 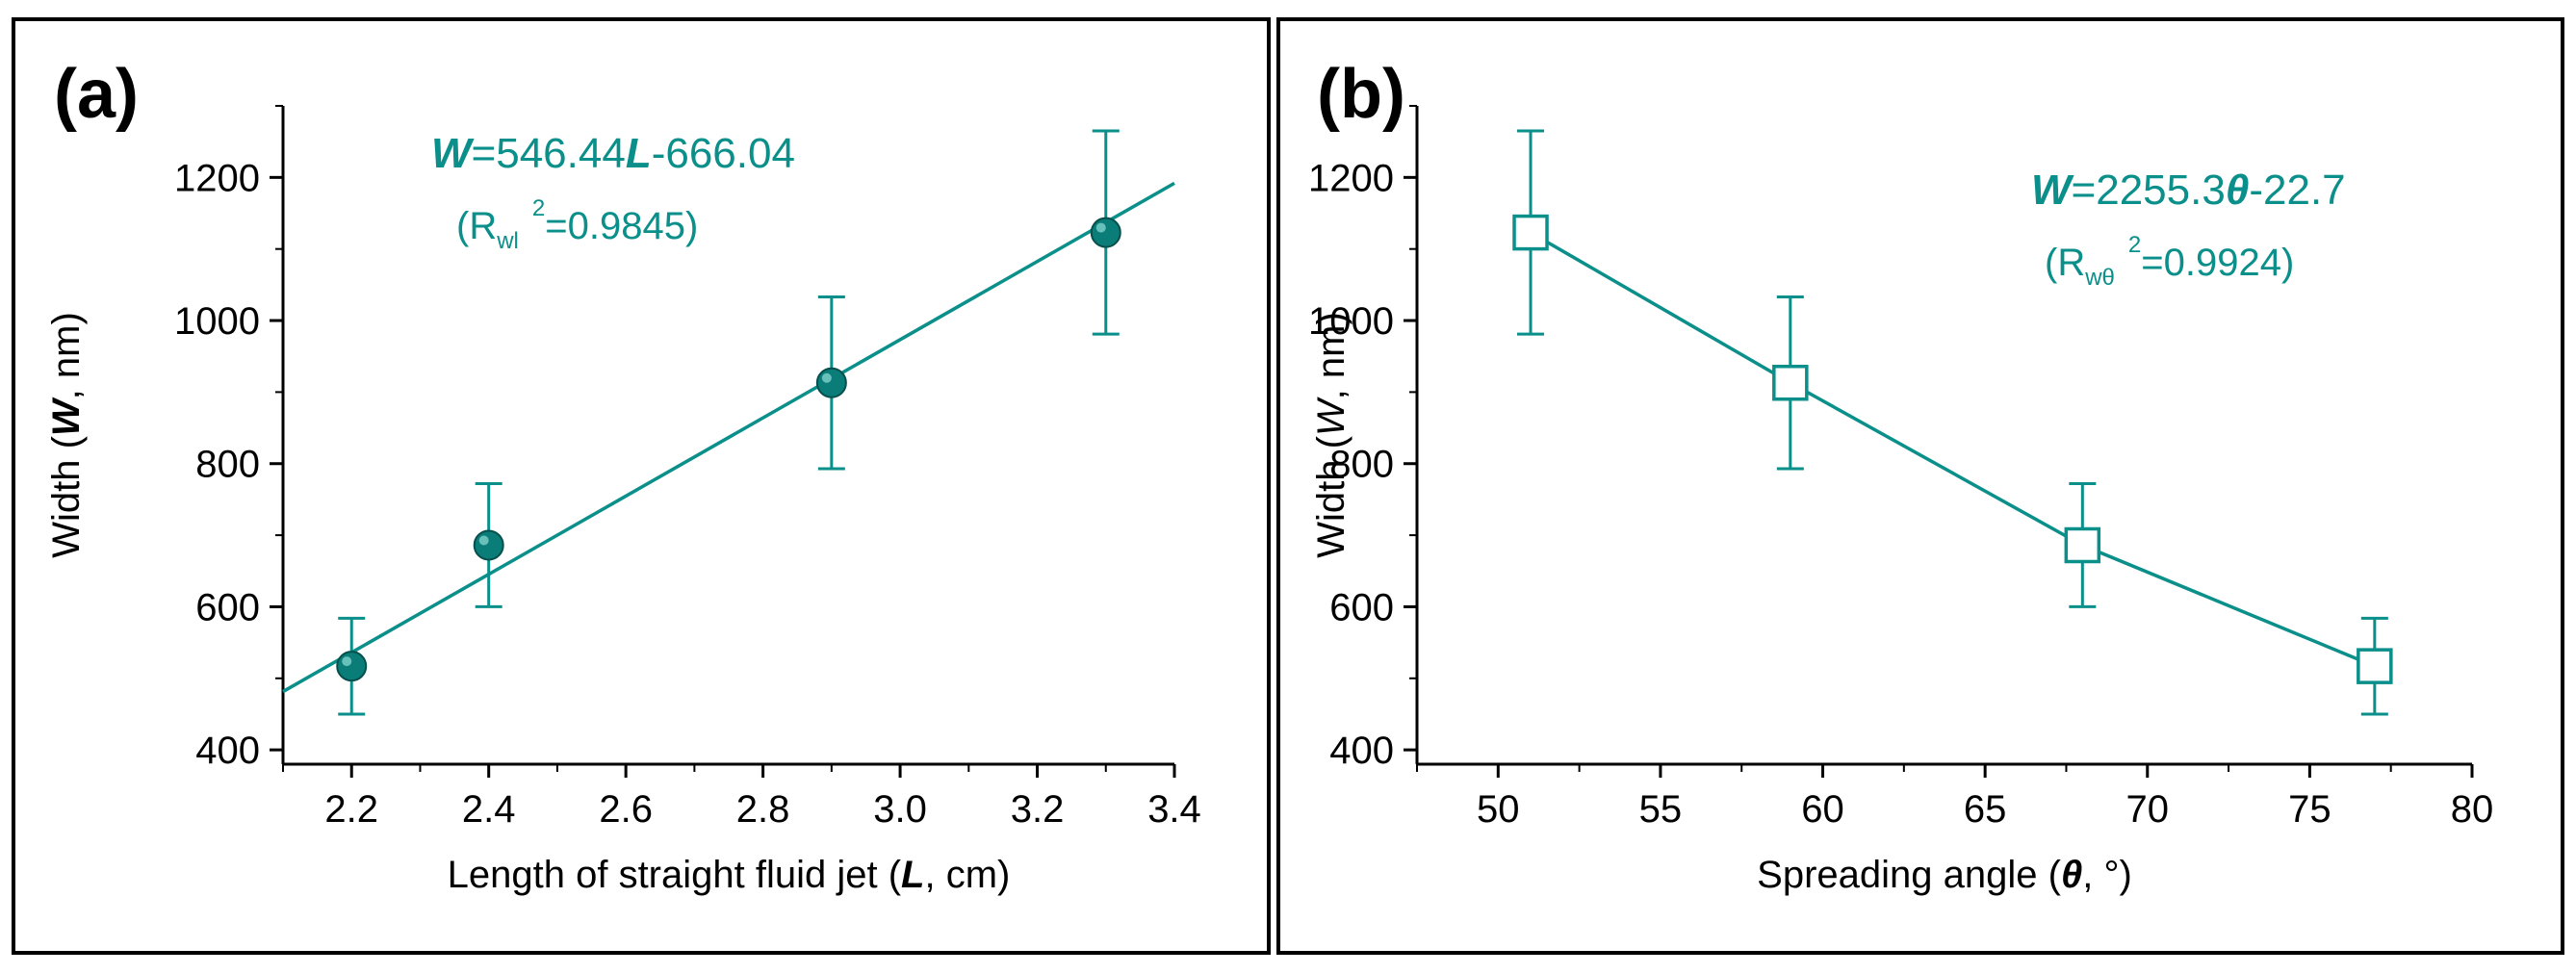 I want to click on x-tick-label: 3.0, so click(x=900, y=809).